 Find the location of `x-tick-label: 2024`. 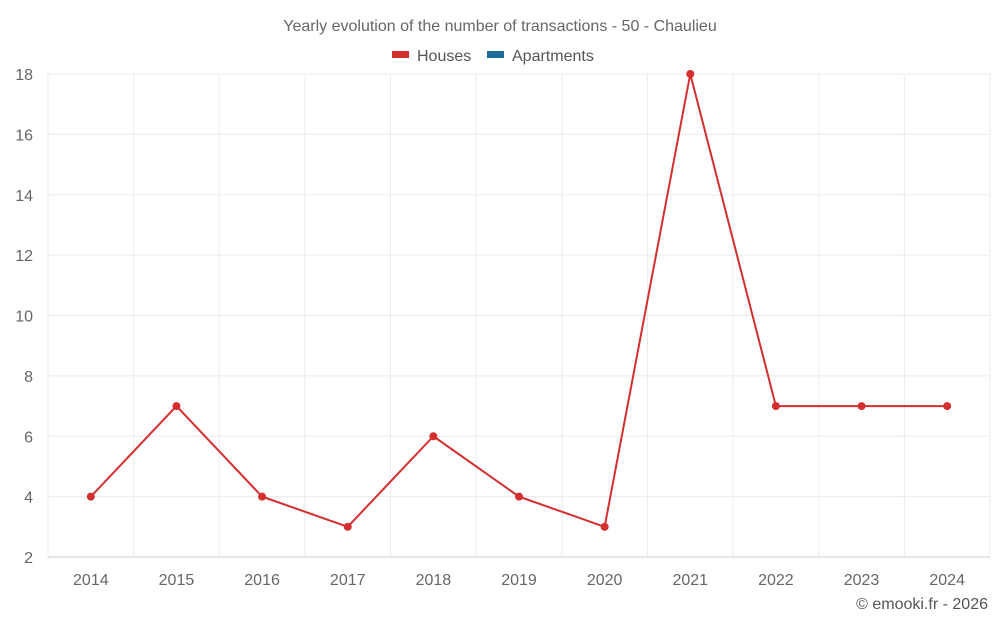

x-tick-label: 2024 is located at coordinates (947, 580).